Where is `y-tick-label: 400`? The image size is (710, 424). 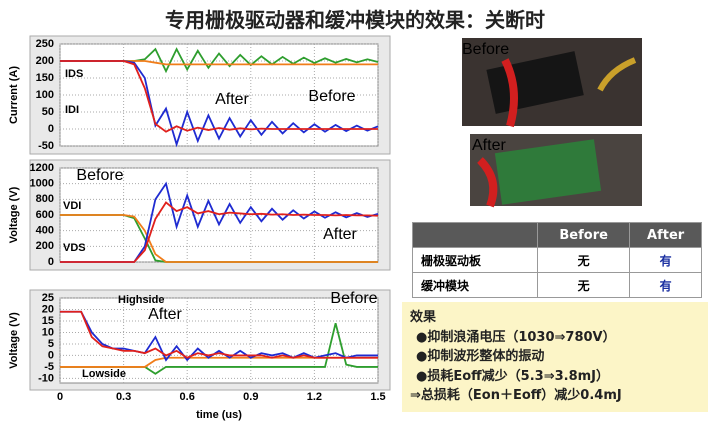 y-tick-label: 400 is located at coordinates (45, 231).